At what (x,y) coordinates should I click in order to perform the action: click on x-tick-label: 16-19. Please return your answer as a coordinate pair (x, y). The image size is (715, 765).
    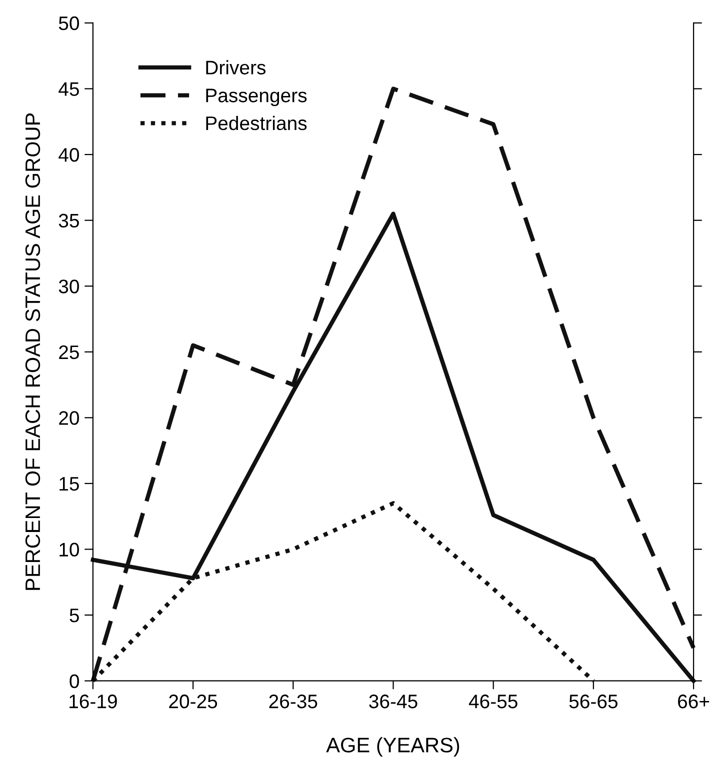
    Looking at the image, I should click on (93, 701).